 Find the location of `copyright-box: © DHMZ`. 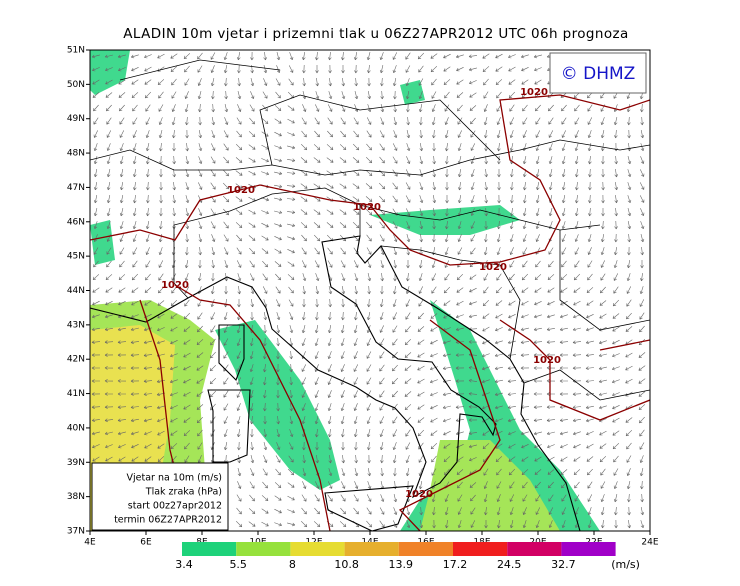

copyright-box: © DHMZ is located at coordinates (598, 73).